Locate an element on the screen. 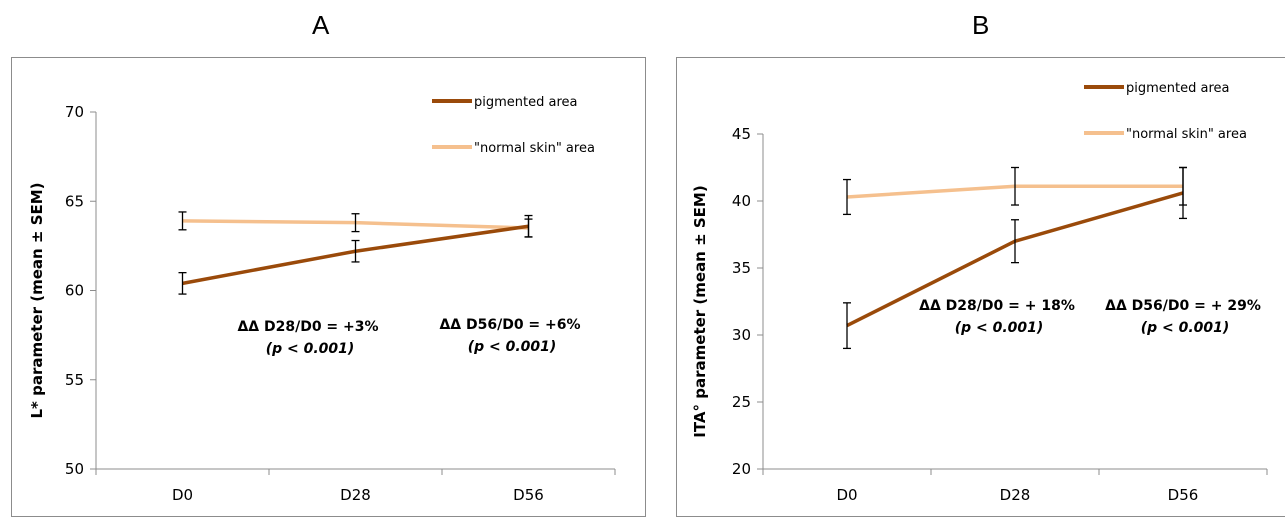 Image resolution: width=1285 pixels, height=517 pixels. annotation-delta: ΔΔ D28/D0 = + 18% is located at coordinates (997, 306).